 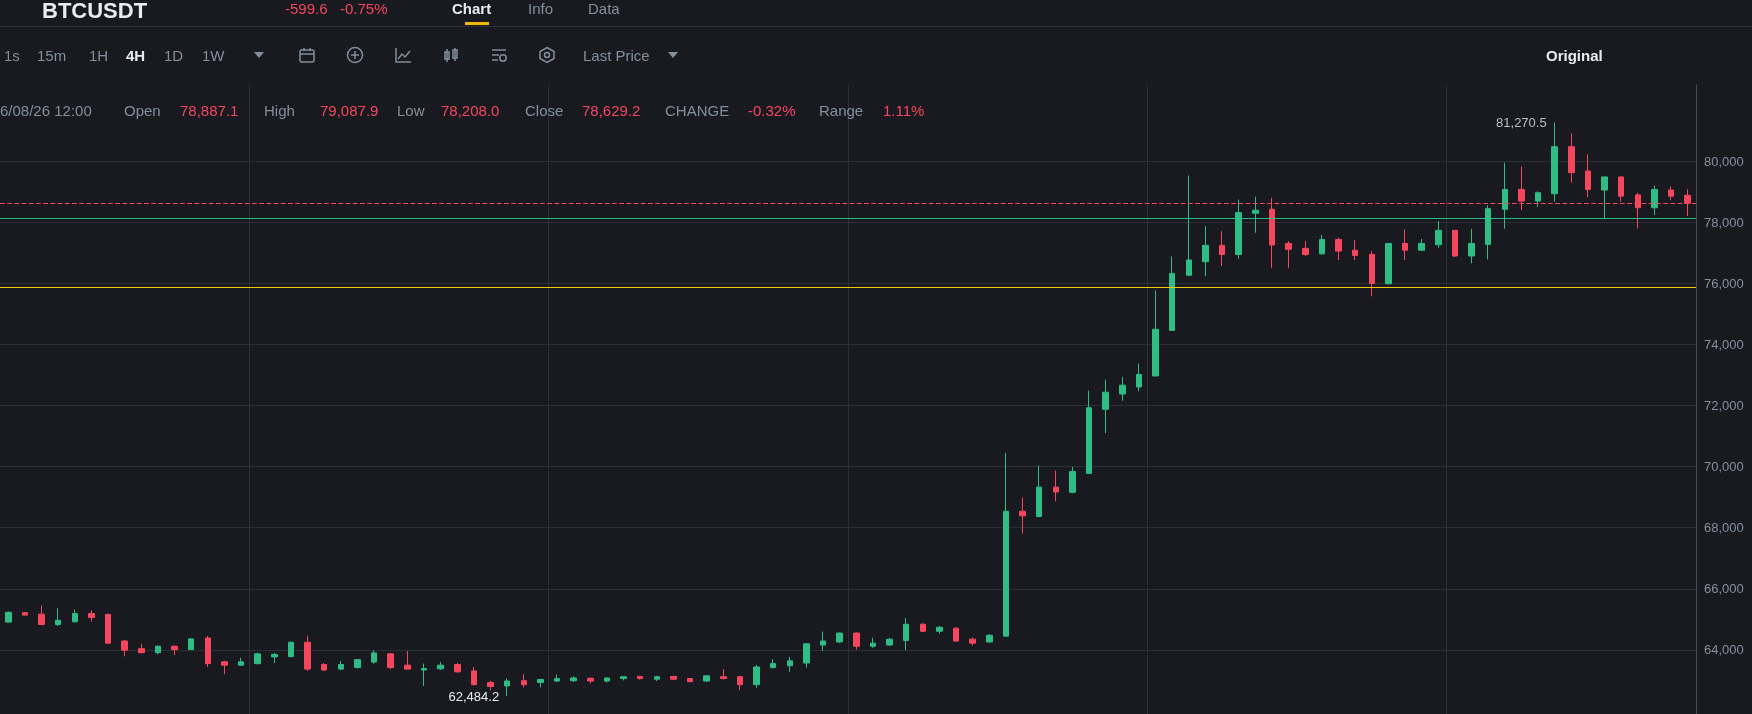 I want to click on text: 1W, so click(x=213, y=55).